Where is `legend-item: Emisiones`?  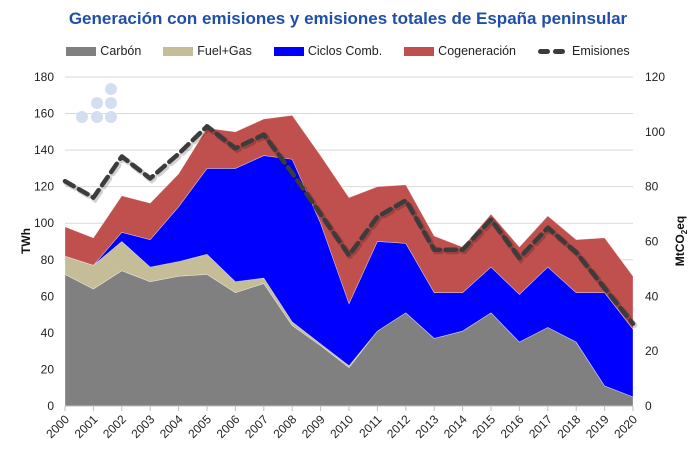 legend-item: Emisiones is located at coordinates (584, 51).